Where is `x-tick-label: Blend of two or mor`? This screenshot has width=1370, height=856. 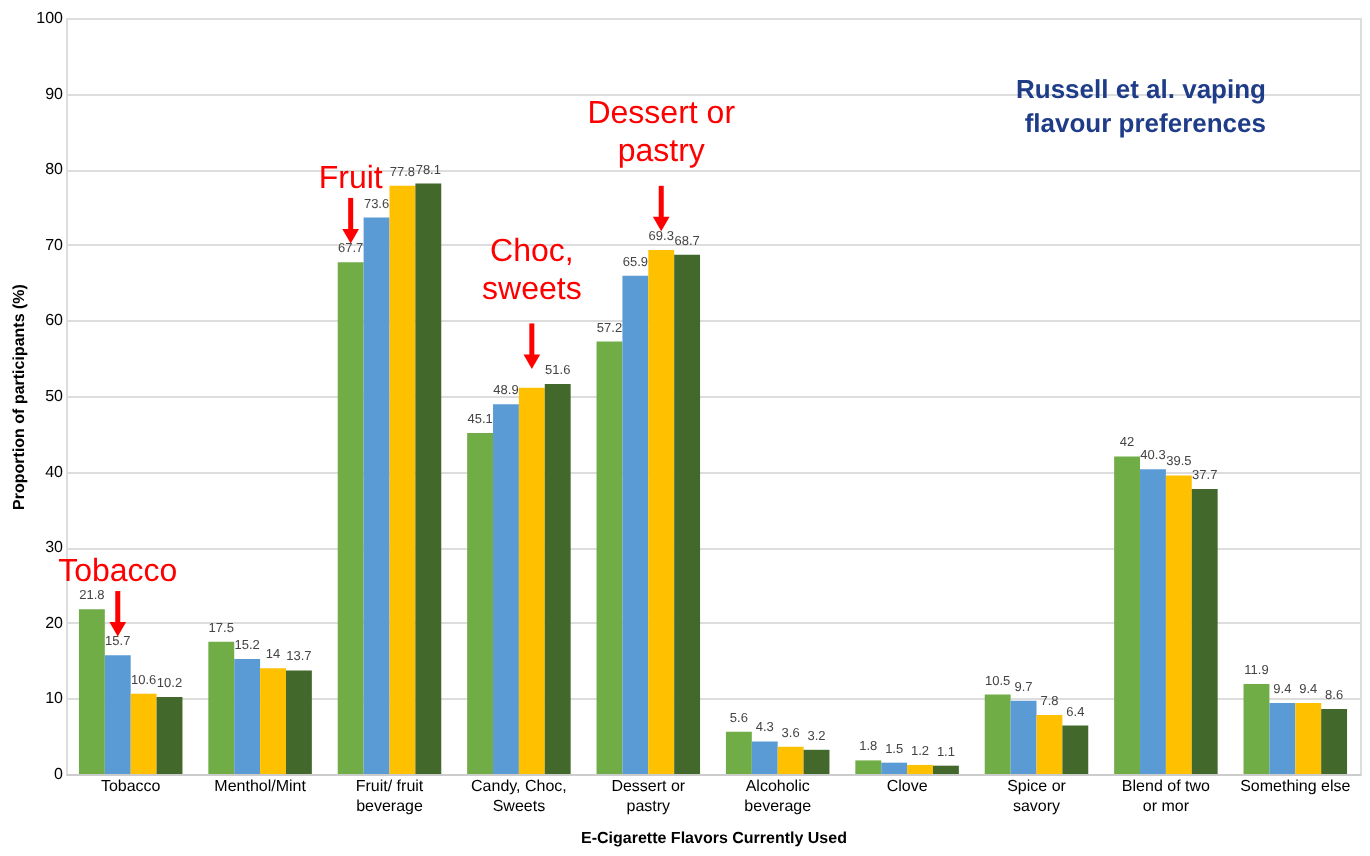
x-tick-label: Blend of two or mor is located at coordinates (1166, 796).